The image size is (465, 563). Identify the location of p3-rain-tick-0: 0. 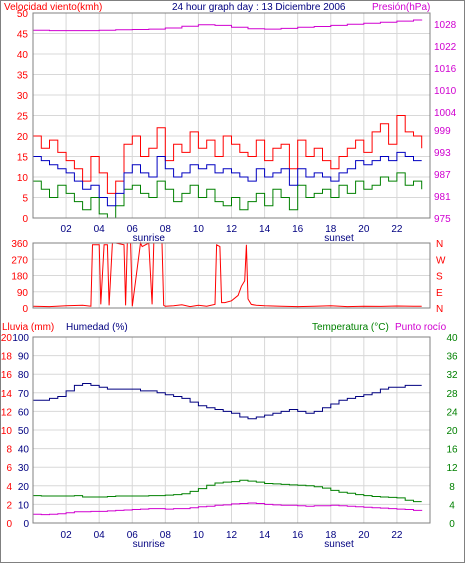
(9, 524).